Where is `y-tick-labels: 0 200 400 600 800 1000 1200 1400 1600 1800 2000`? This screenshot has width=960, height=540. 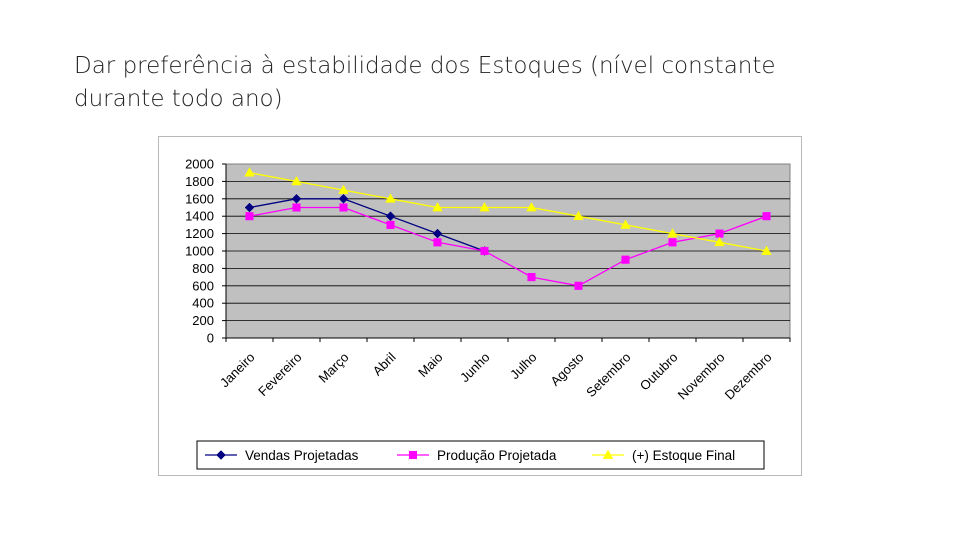
y-tick-labels: 0 200 400 600 800 1000 1200 1400 1600 1800 2000 is located at coordinates (199, 251).